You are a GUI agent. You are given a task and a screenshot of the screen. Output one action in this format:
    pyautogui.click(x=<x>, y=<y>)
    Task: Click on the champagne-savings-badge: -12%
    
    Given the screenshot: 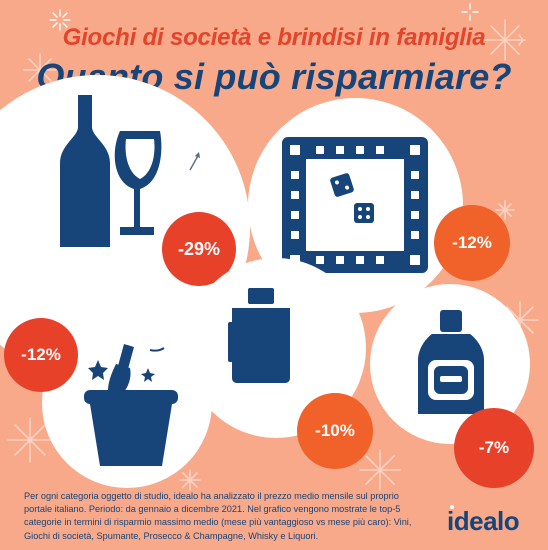 What is the action you would take?
    pyautogui.click(x=41, y=355)
    